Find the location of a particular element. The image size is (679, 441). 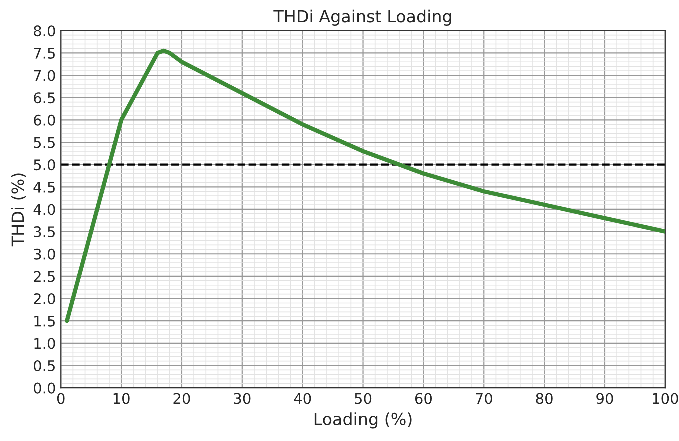

x-tick-label: 90 is located at coordinates (605, 398).